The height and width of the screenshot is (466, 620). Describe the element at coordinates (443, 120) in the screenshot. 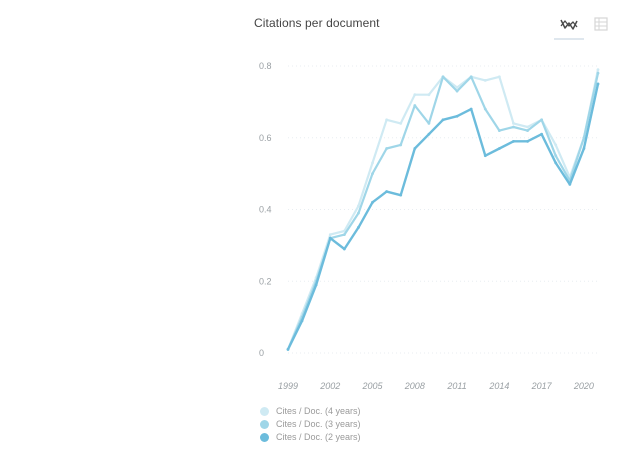

I see `data-point-s2-2010` at that location.